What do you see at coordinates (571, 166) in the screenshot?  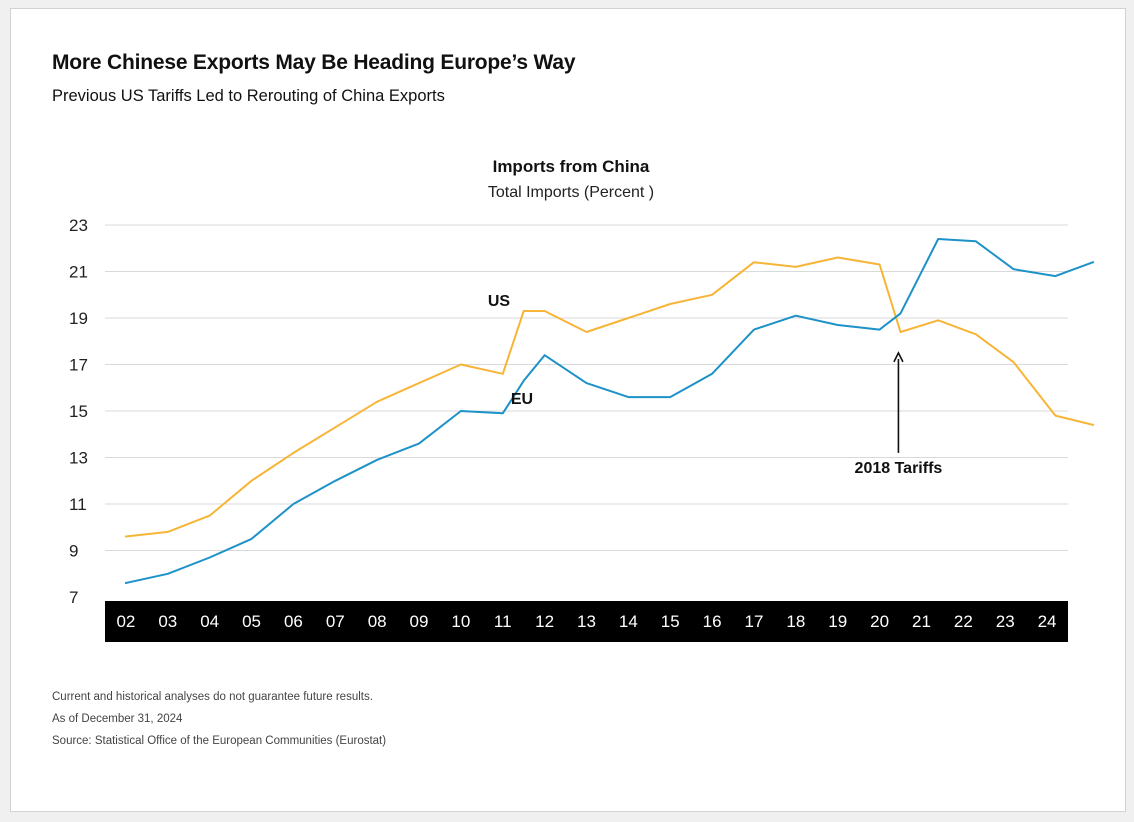 I see `chart-title: Imports from China` at bounding box center [571, 166].